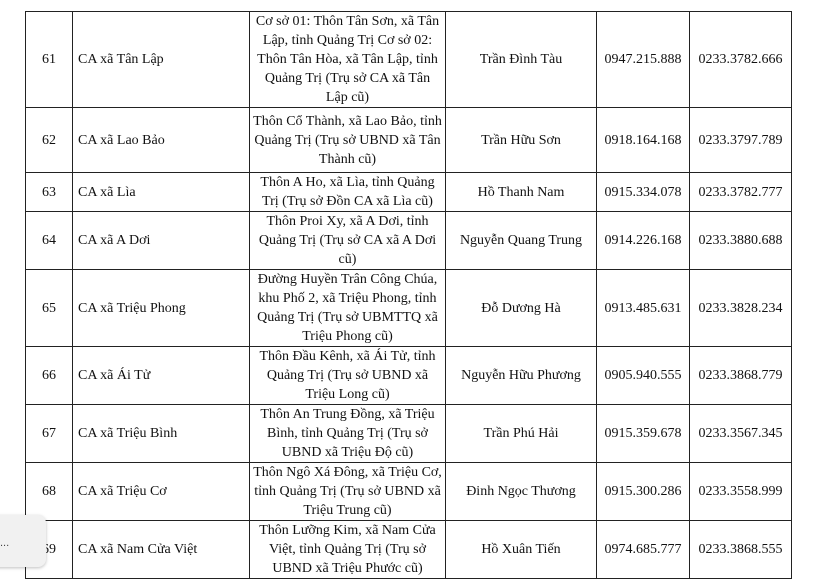 Image resolution: width=823 pixels, height=579 pixels. What do you see at coordinates (49, 140) in the screenshot?
I see `row-number-cell: 62` at bounding box center [49, 140].